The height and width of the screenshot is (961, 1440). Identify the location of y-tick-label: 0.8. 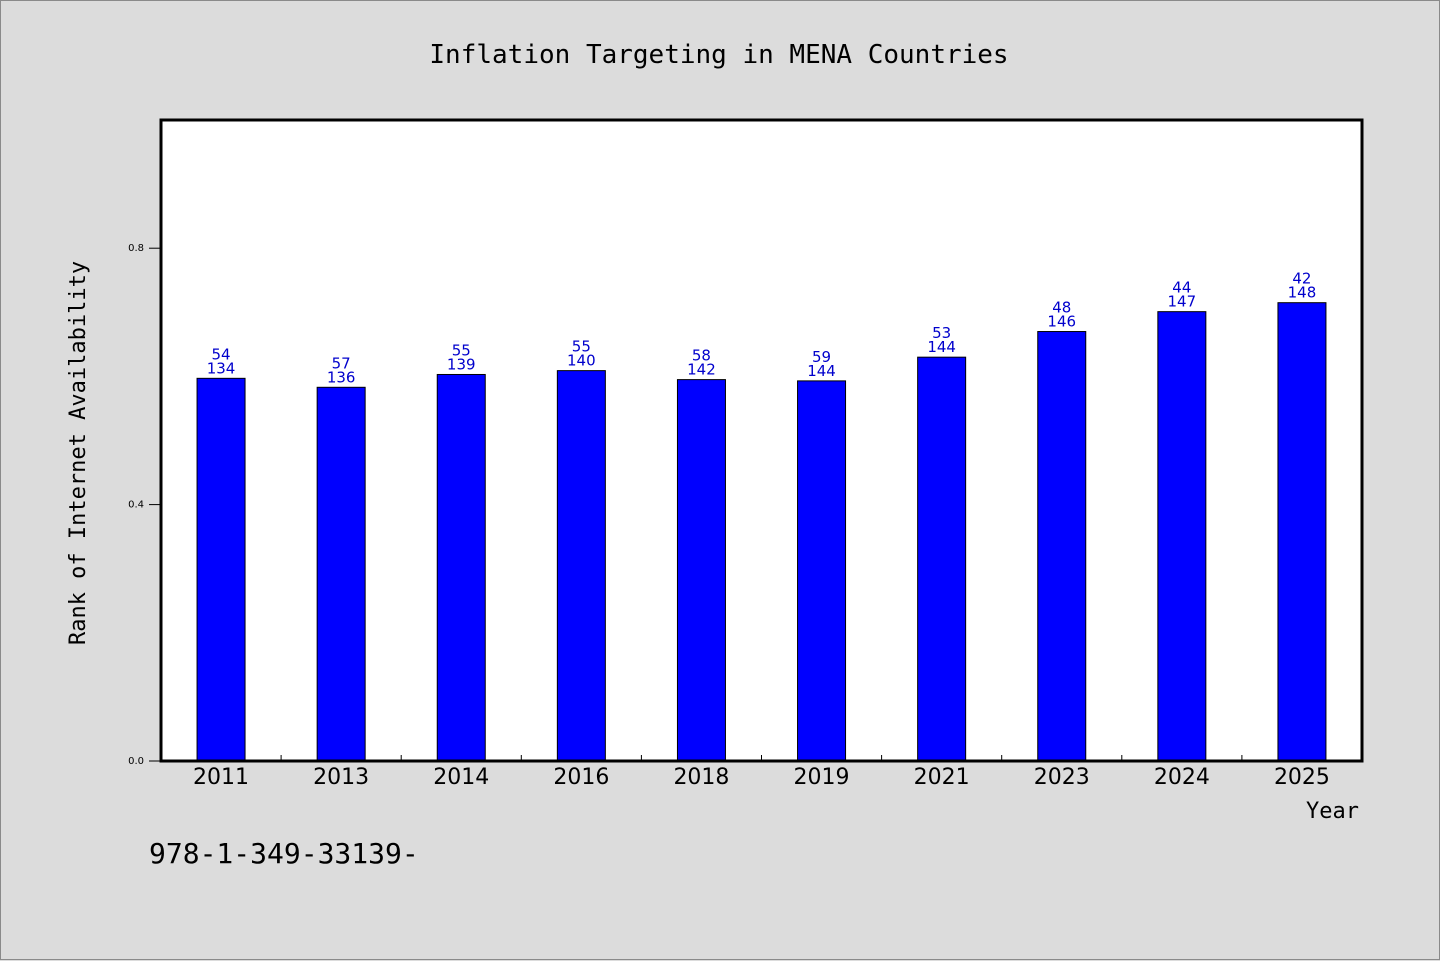
(136, 248).